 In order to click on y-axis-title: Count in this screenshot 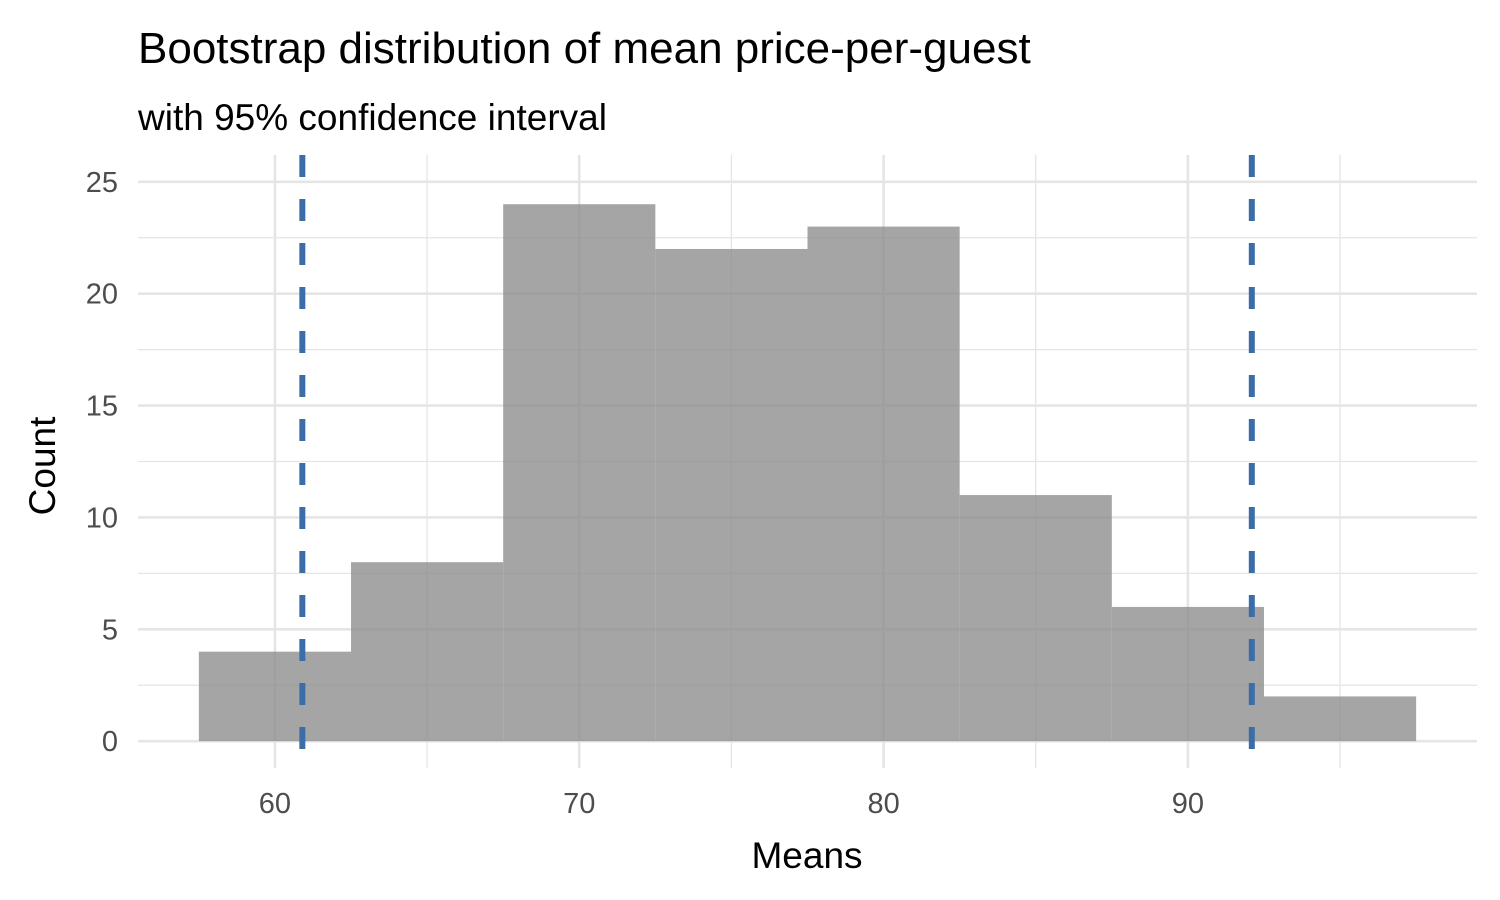, I will do `click(42, 465)`.